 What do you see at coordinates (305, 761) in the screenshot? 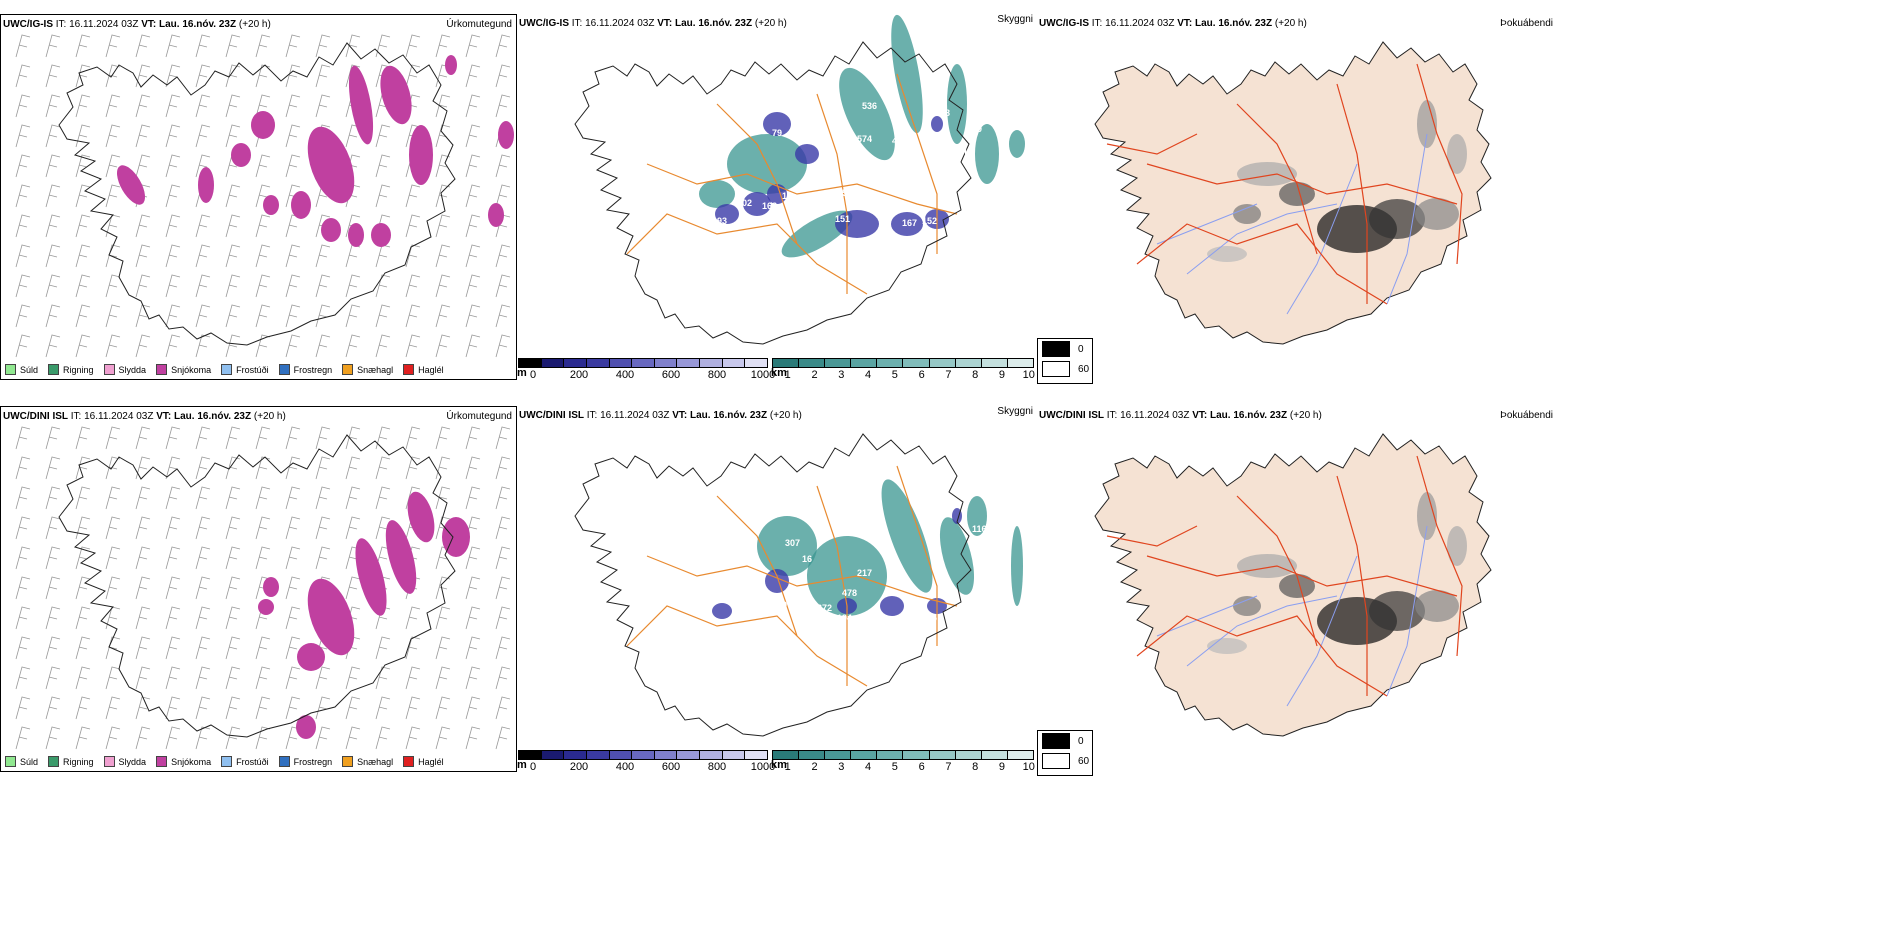
I see `legend-item: Frostregn` at bounding box center [305, 761].